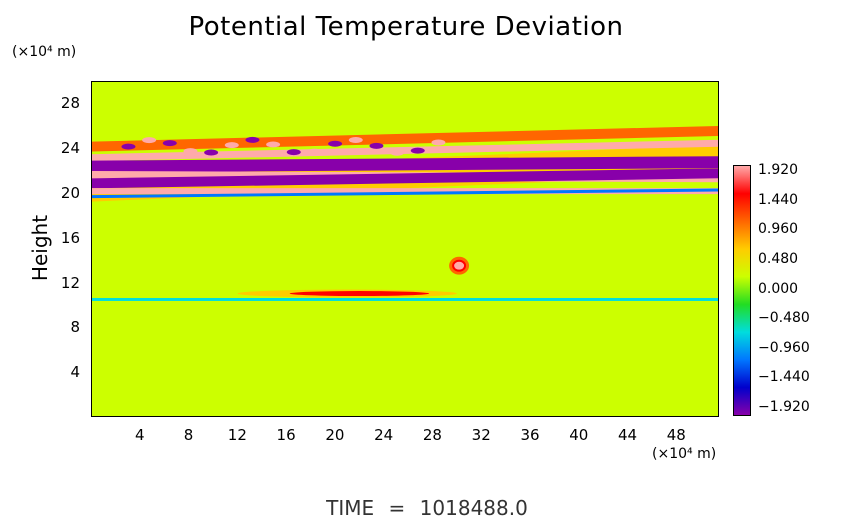  What do you see at coordinates (784, 318) in the screenshot?
I see `colorbar-tick-label: −0.480` at bounding box center [784, 318].